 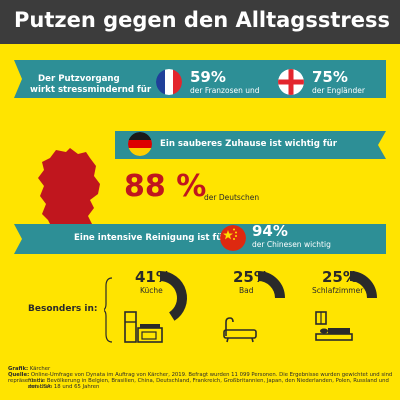 What do you see at coordinates (291, 82) in the screenshot?
I see `england-flag-icon` at bounding box center [291, 82].